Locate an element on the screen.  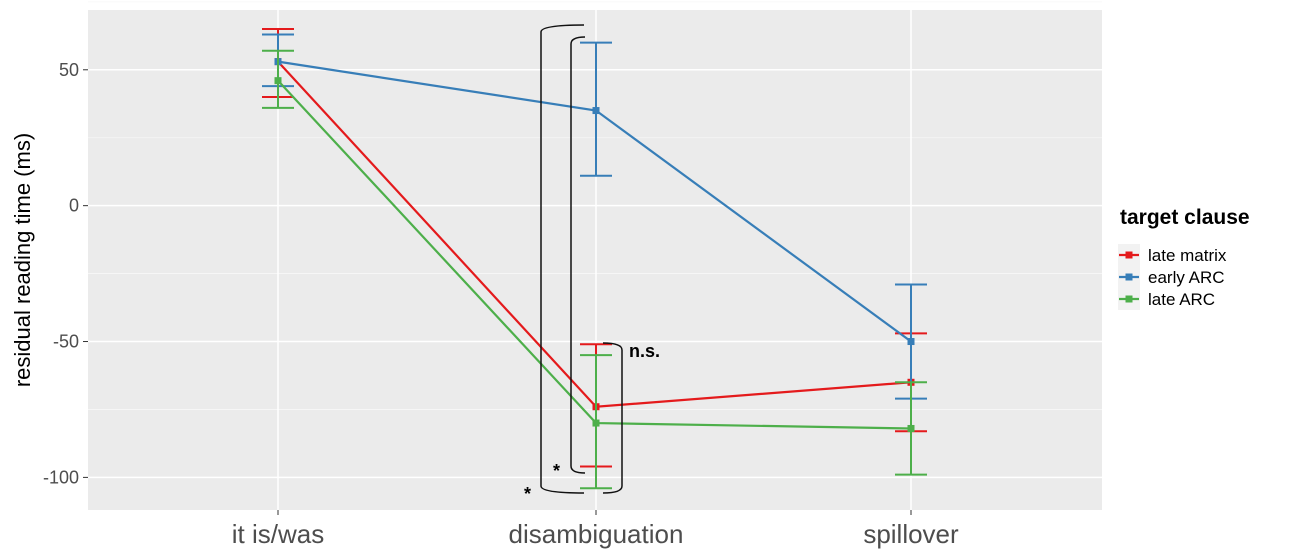
bracket-star-outer is located at coordinates (562, 259).